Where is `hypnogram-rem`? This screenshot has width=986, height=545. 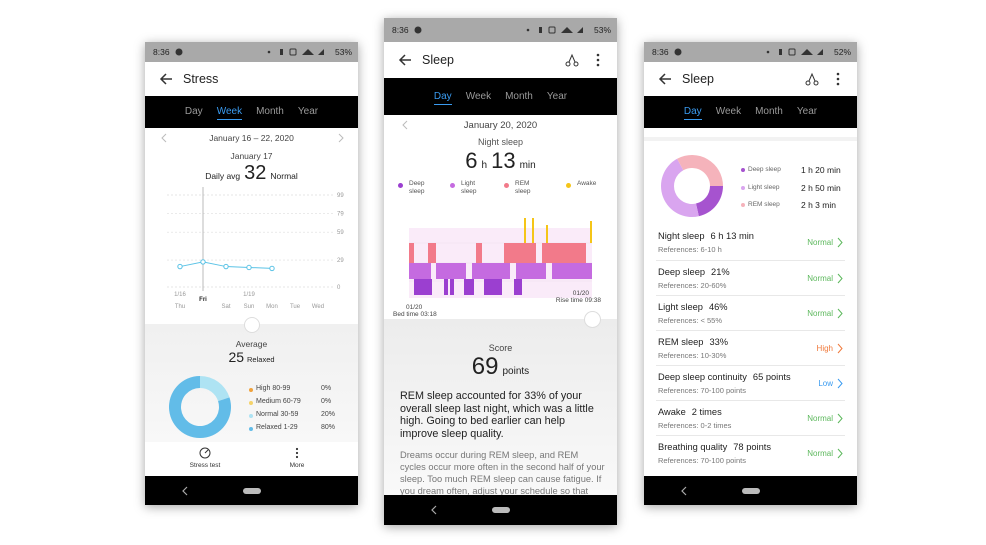 hypnogram-rem is located at coordinates (497, 253).